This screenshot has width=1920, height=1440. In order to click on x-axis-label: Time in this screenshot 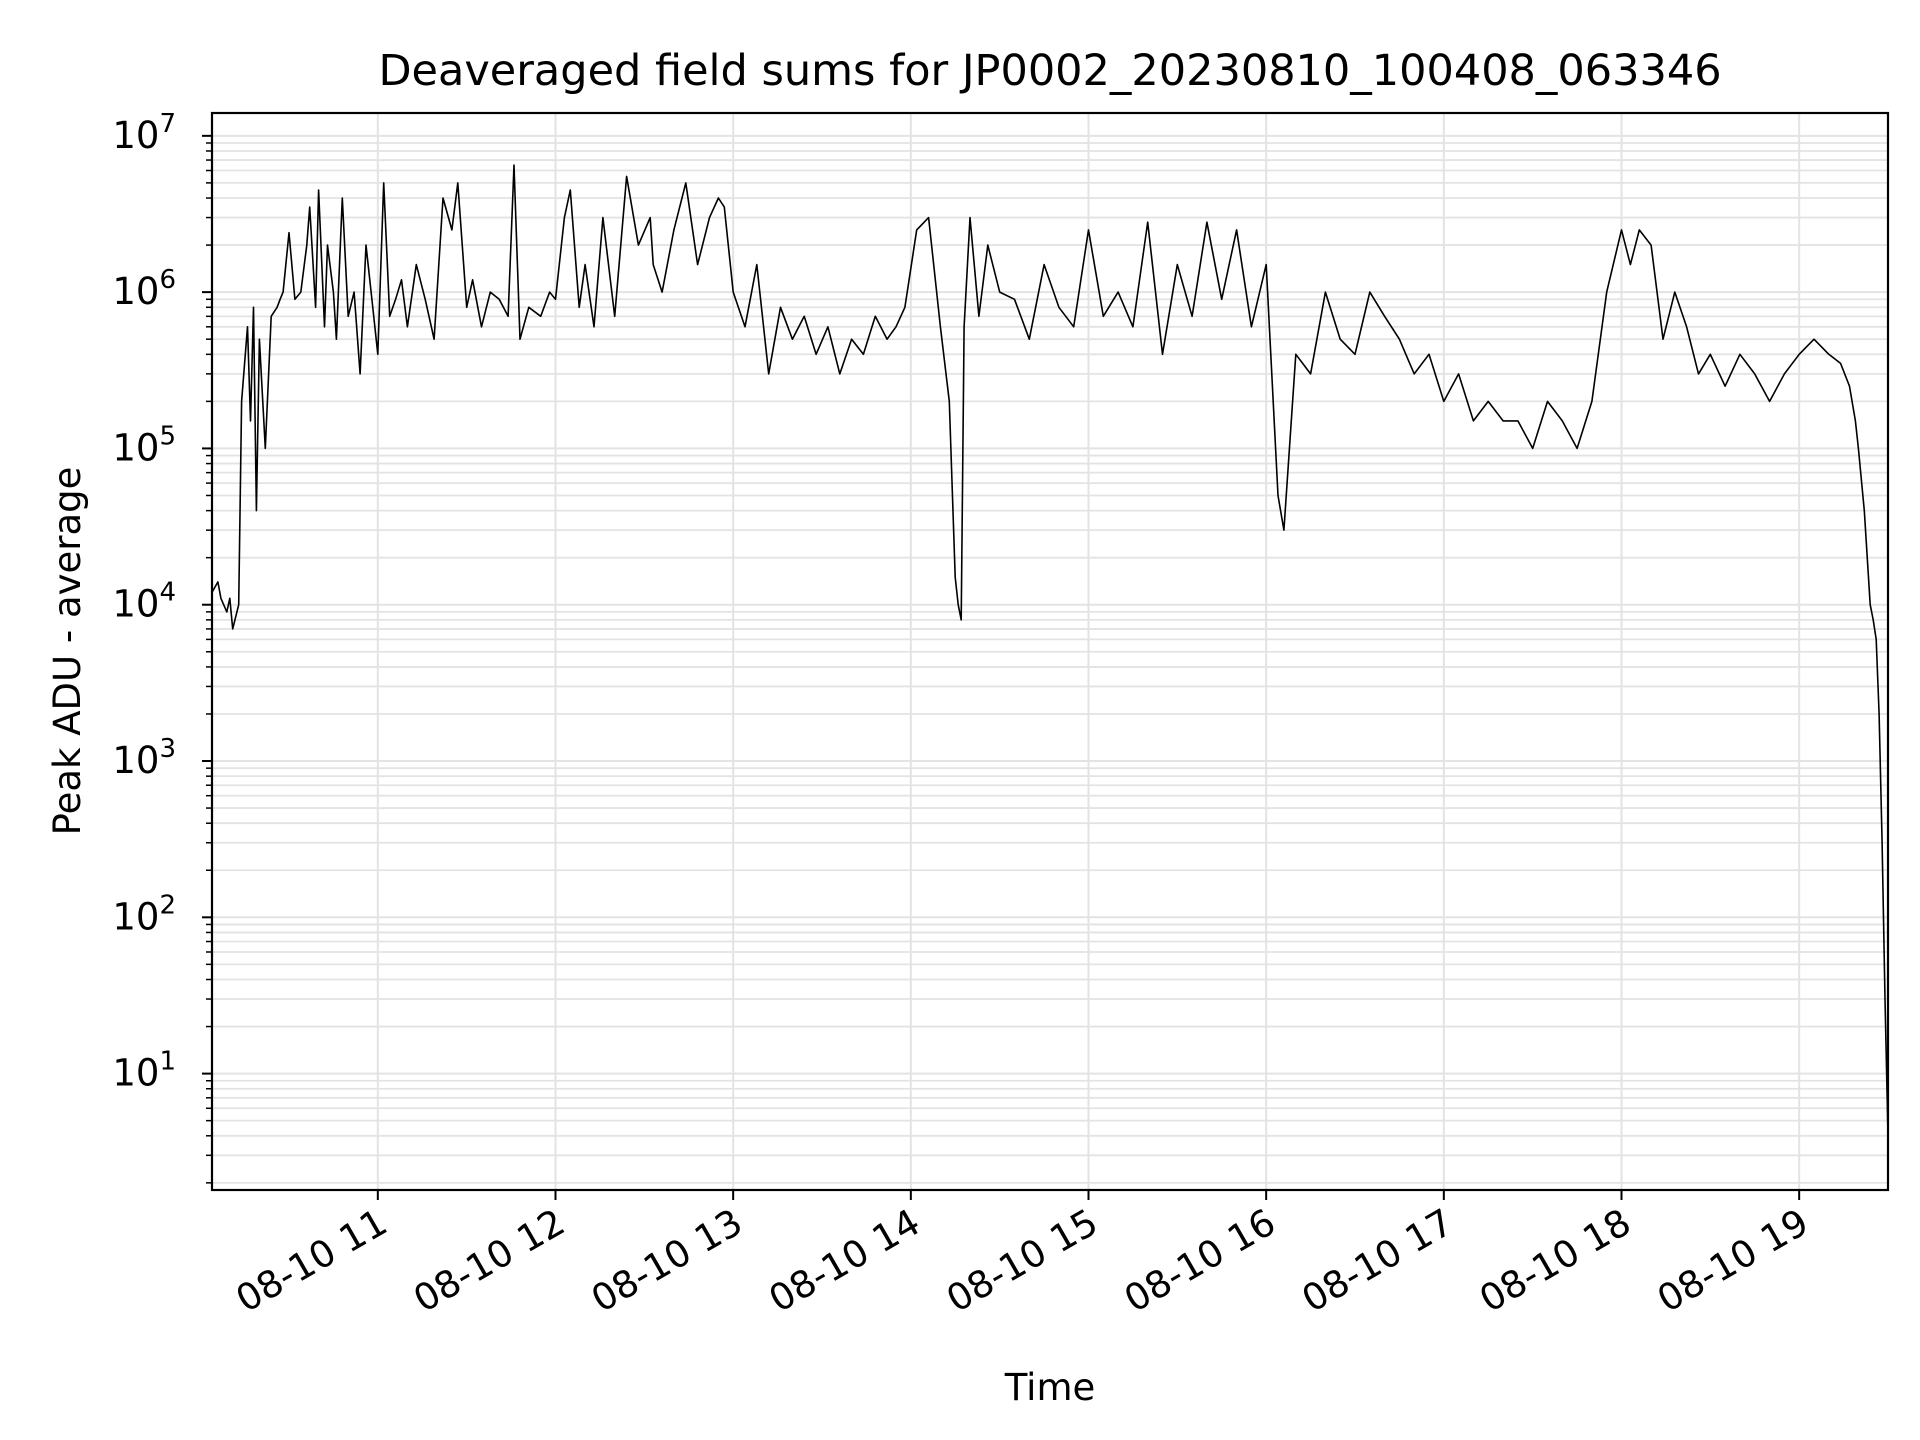, I will do `click(1050, 1387)`.